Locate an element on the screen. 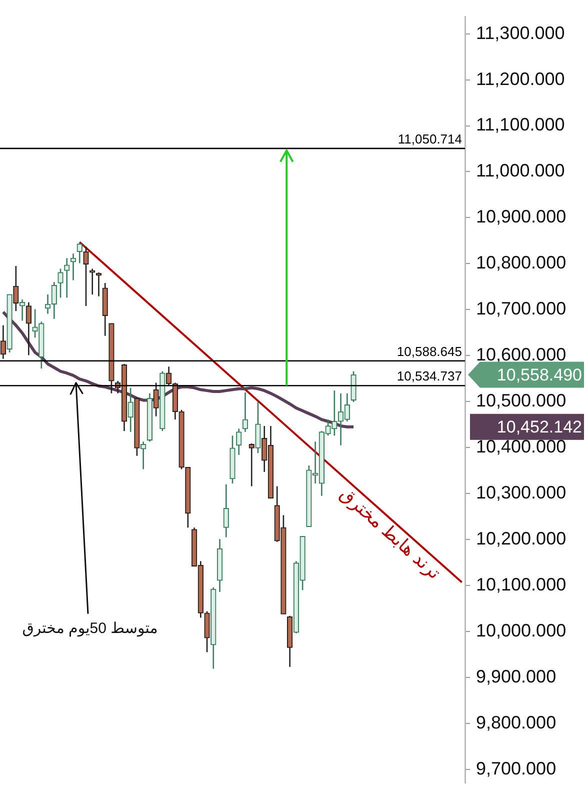 Image resolution: width=586 pixels, height=800 pixels. annotation: متوسط 50يوم مخترق is located at coordinates (90, 628).